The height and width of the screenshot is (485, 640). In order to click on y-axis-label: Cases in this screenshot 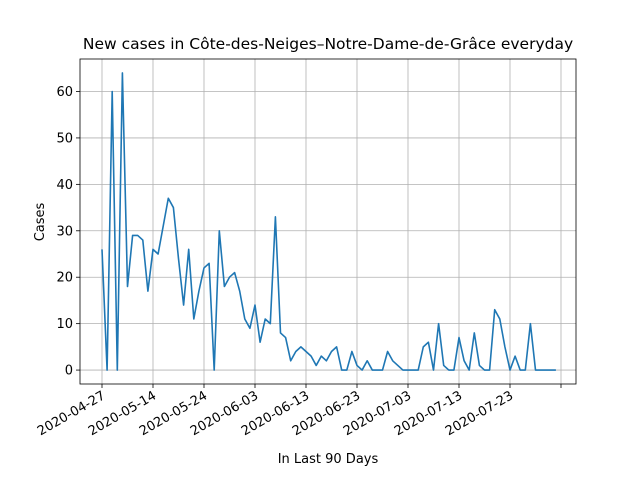, I will do `click(40, 221)`.